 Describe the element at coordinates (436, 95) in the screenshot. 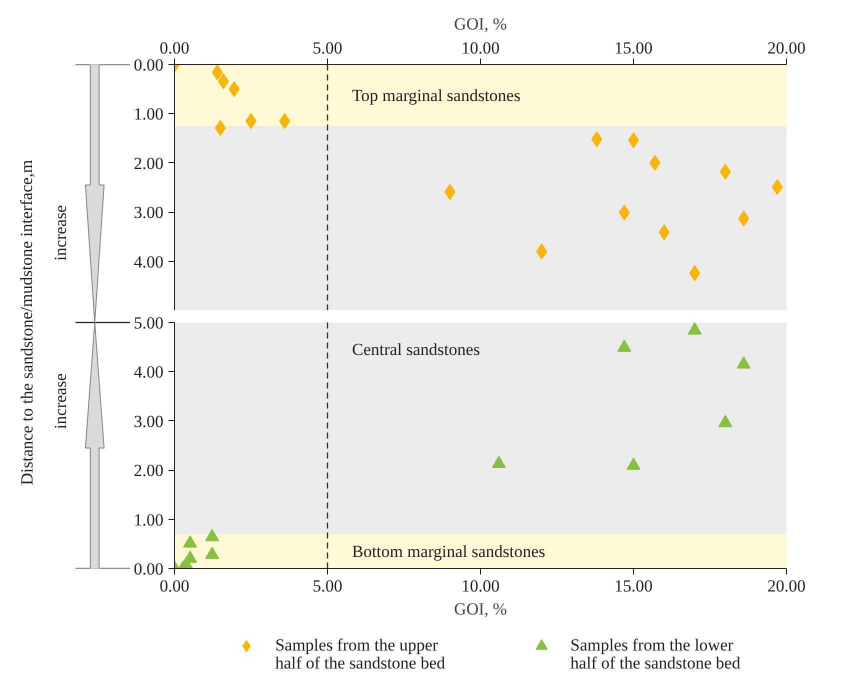

I see `band-label: Top marginal sandstones` at that location.